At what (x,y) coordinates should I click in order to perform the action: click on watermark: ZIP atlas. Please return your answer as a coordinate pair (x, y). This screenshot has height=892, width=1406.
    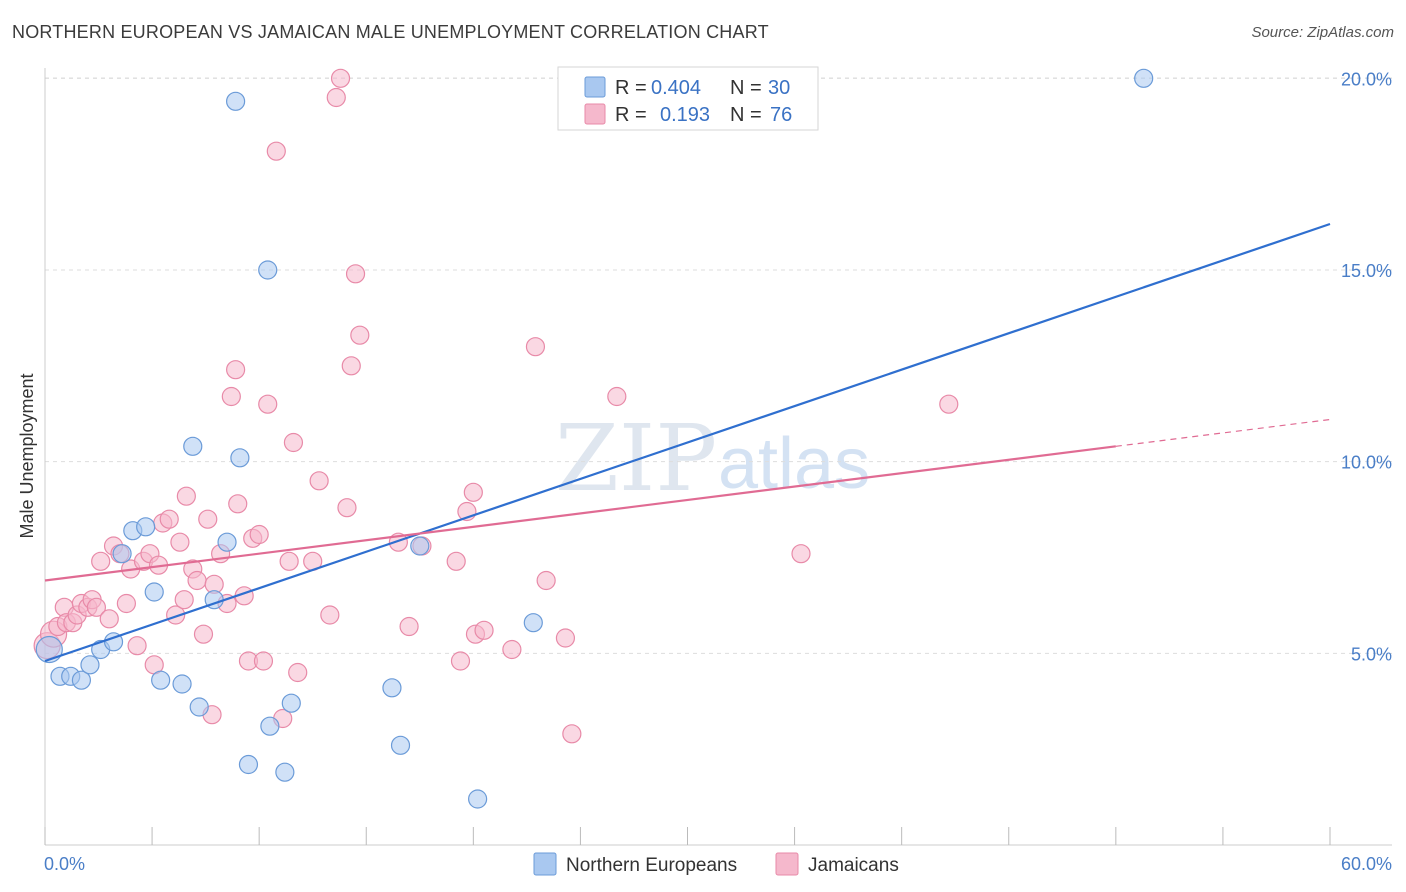
    Looking at the image, I should click on (712, 458).